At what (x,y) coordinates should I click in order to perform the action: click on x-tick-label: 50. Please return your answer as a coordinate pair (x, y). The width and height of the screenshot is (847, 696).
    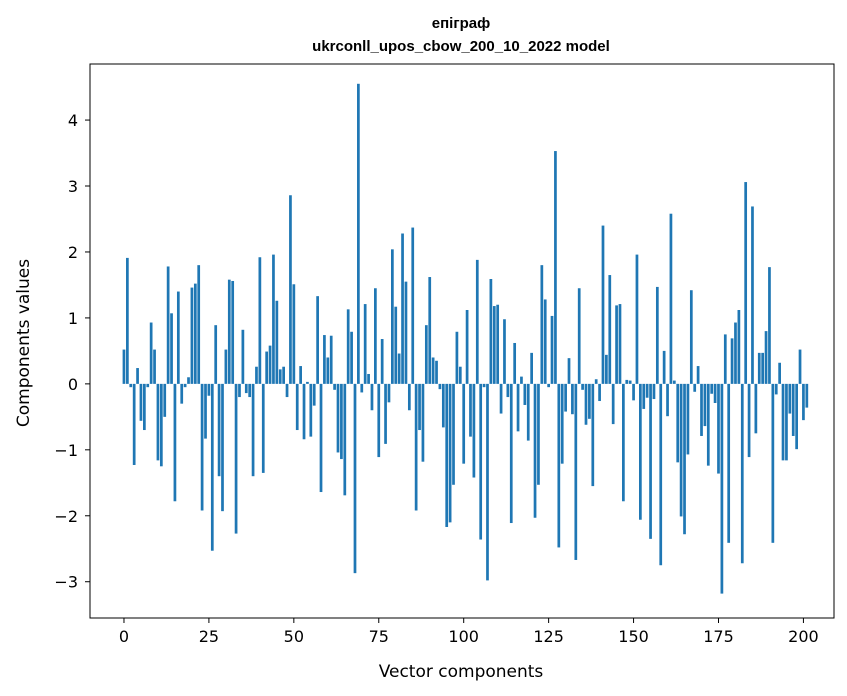
    Looking at the image, I should click on (294, 636).